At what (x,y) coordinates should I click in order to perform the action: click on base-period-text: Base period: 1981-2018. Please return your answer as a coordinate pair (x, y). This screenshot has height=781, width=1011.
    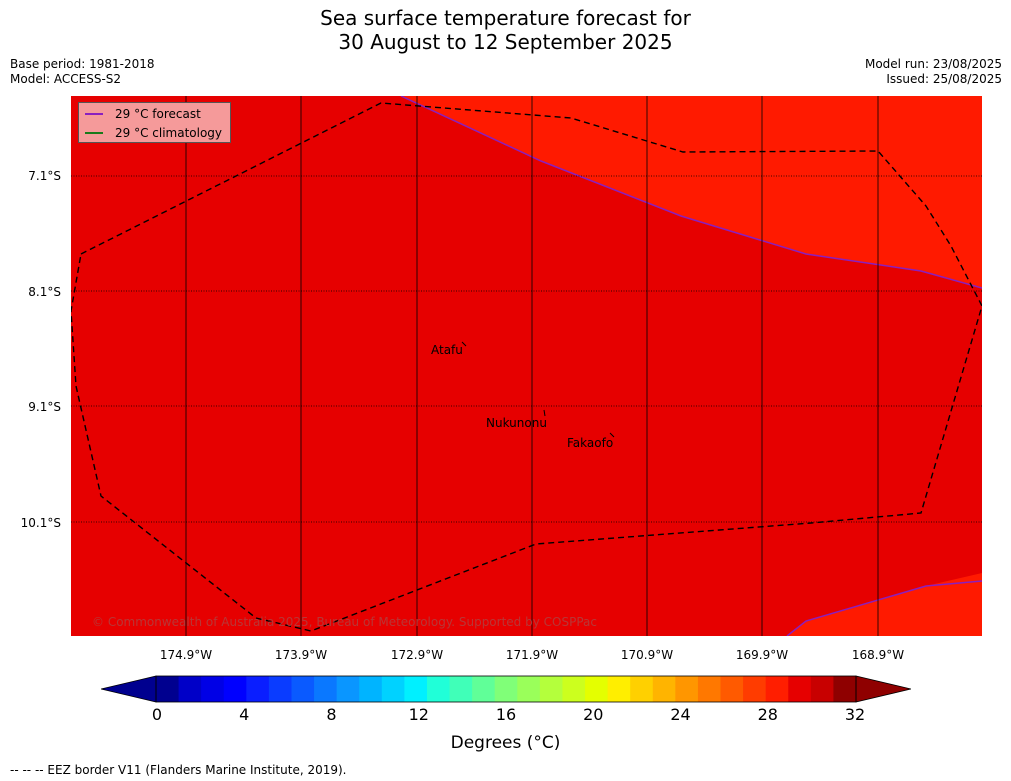
    Looking at the image, I should click on (82, 64).